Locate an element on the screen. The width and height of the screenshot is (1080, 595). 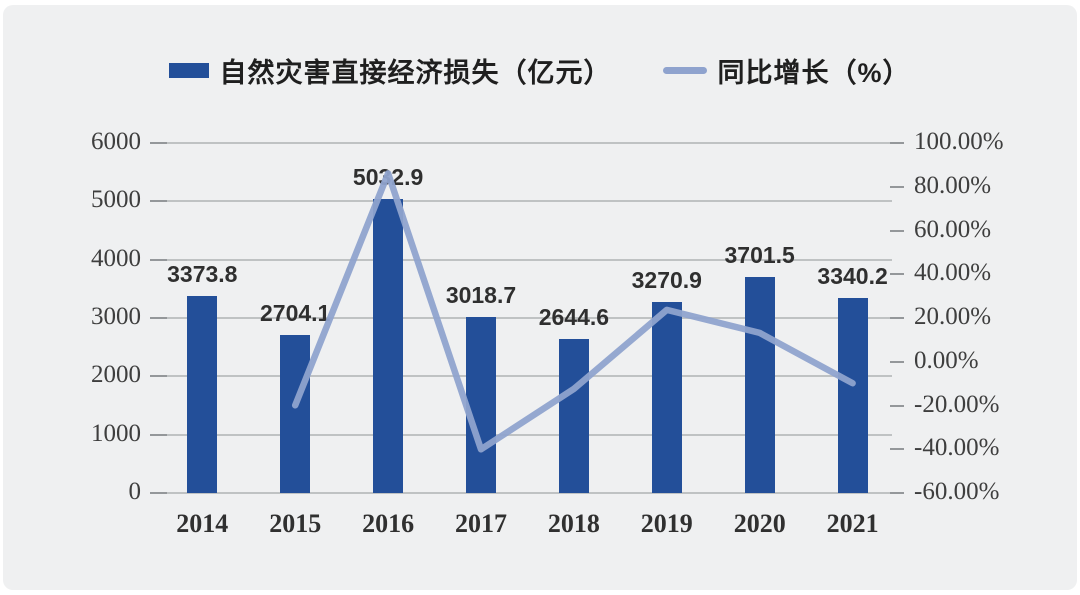
x-axis-label-2014: 2014 is located at coordinates (202, 523).